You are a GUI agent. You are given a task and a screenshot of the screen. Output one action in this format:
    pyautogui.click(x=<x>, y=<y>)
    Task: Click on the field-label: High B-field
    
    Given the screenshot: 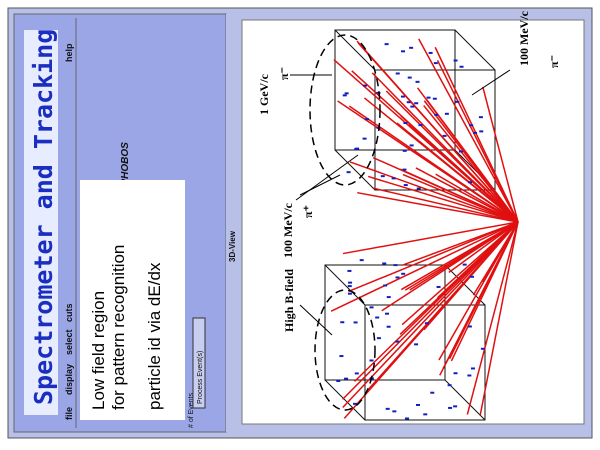 What is the action you would take?
    pyautogui.click(x=289, y=300)
    